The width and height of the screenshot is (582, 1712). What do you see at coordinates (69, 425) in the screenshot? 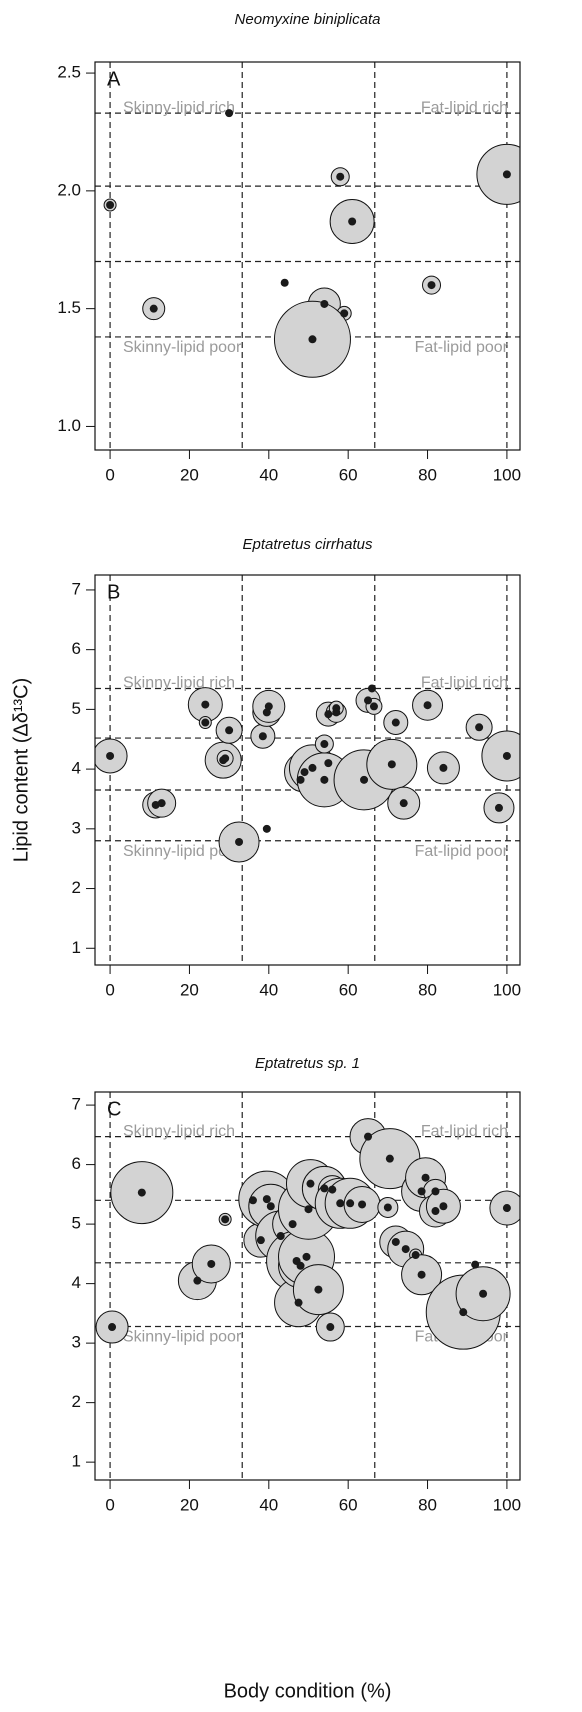
I see `y-tick-label: 1.0` at bounding box center [69, 425].